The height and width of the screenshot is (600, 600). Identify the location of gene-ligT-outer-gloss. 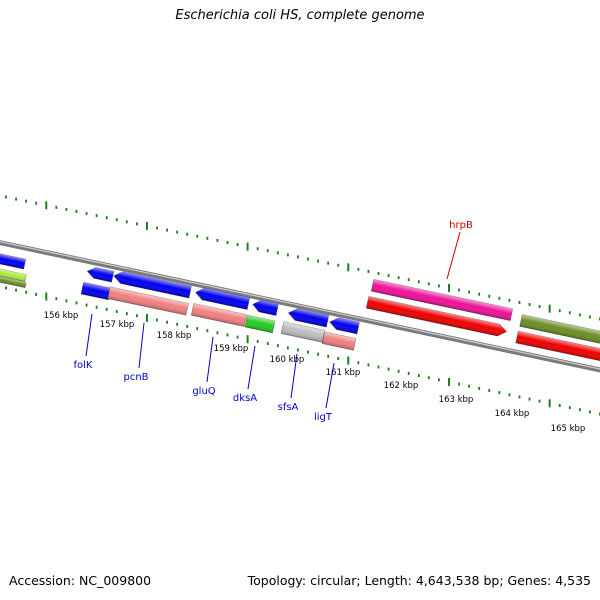
(344, 325).